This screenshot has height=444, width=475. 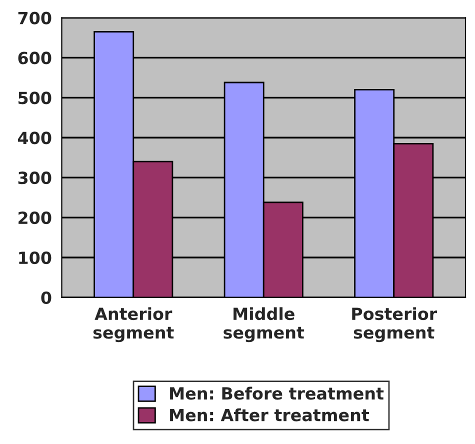 I want to click on y-tick-label: 300, so click(x=35, y=178).